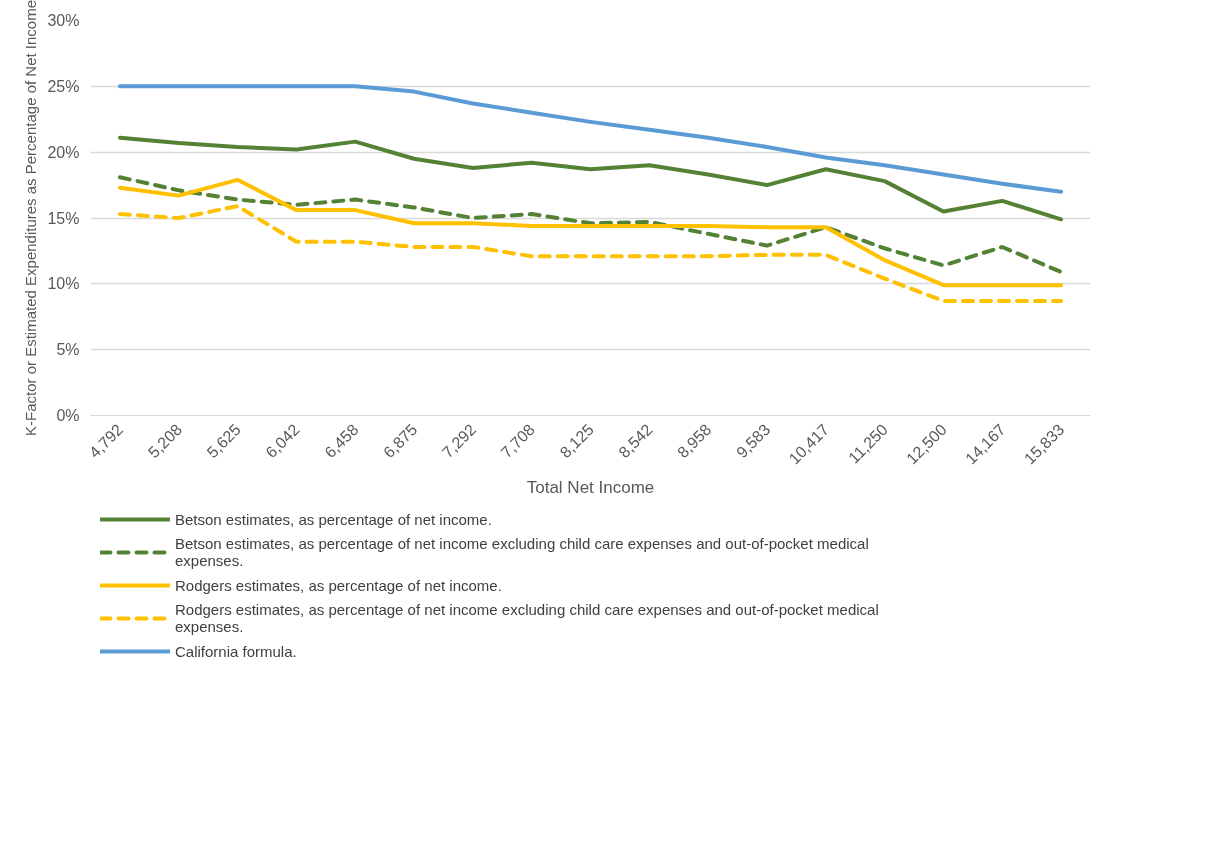  What do you see at coordinates (68, 350) in the screenshot?
I see `y-tick-label: 5%` at bounding box center [68, 350].